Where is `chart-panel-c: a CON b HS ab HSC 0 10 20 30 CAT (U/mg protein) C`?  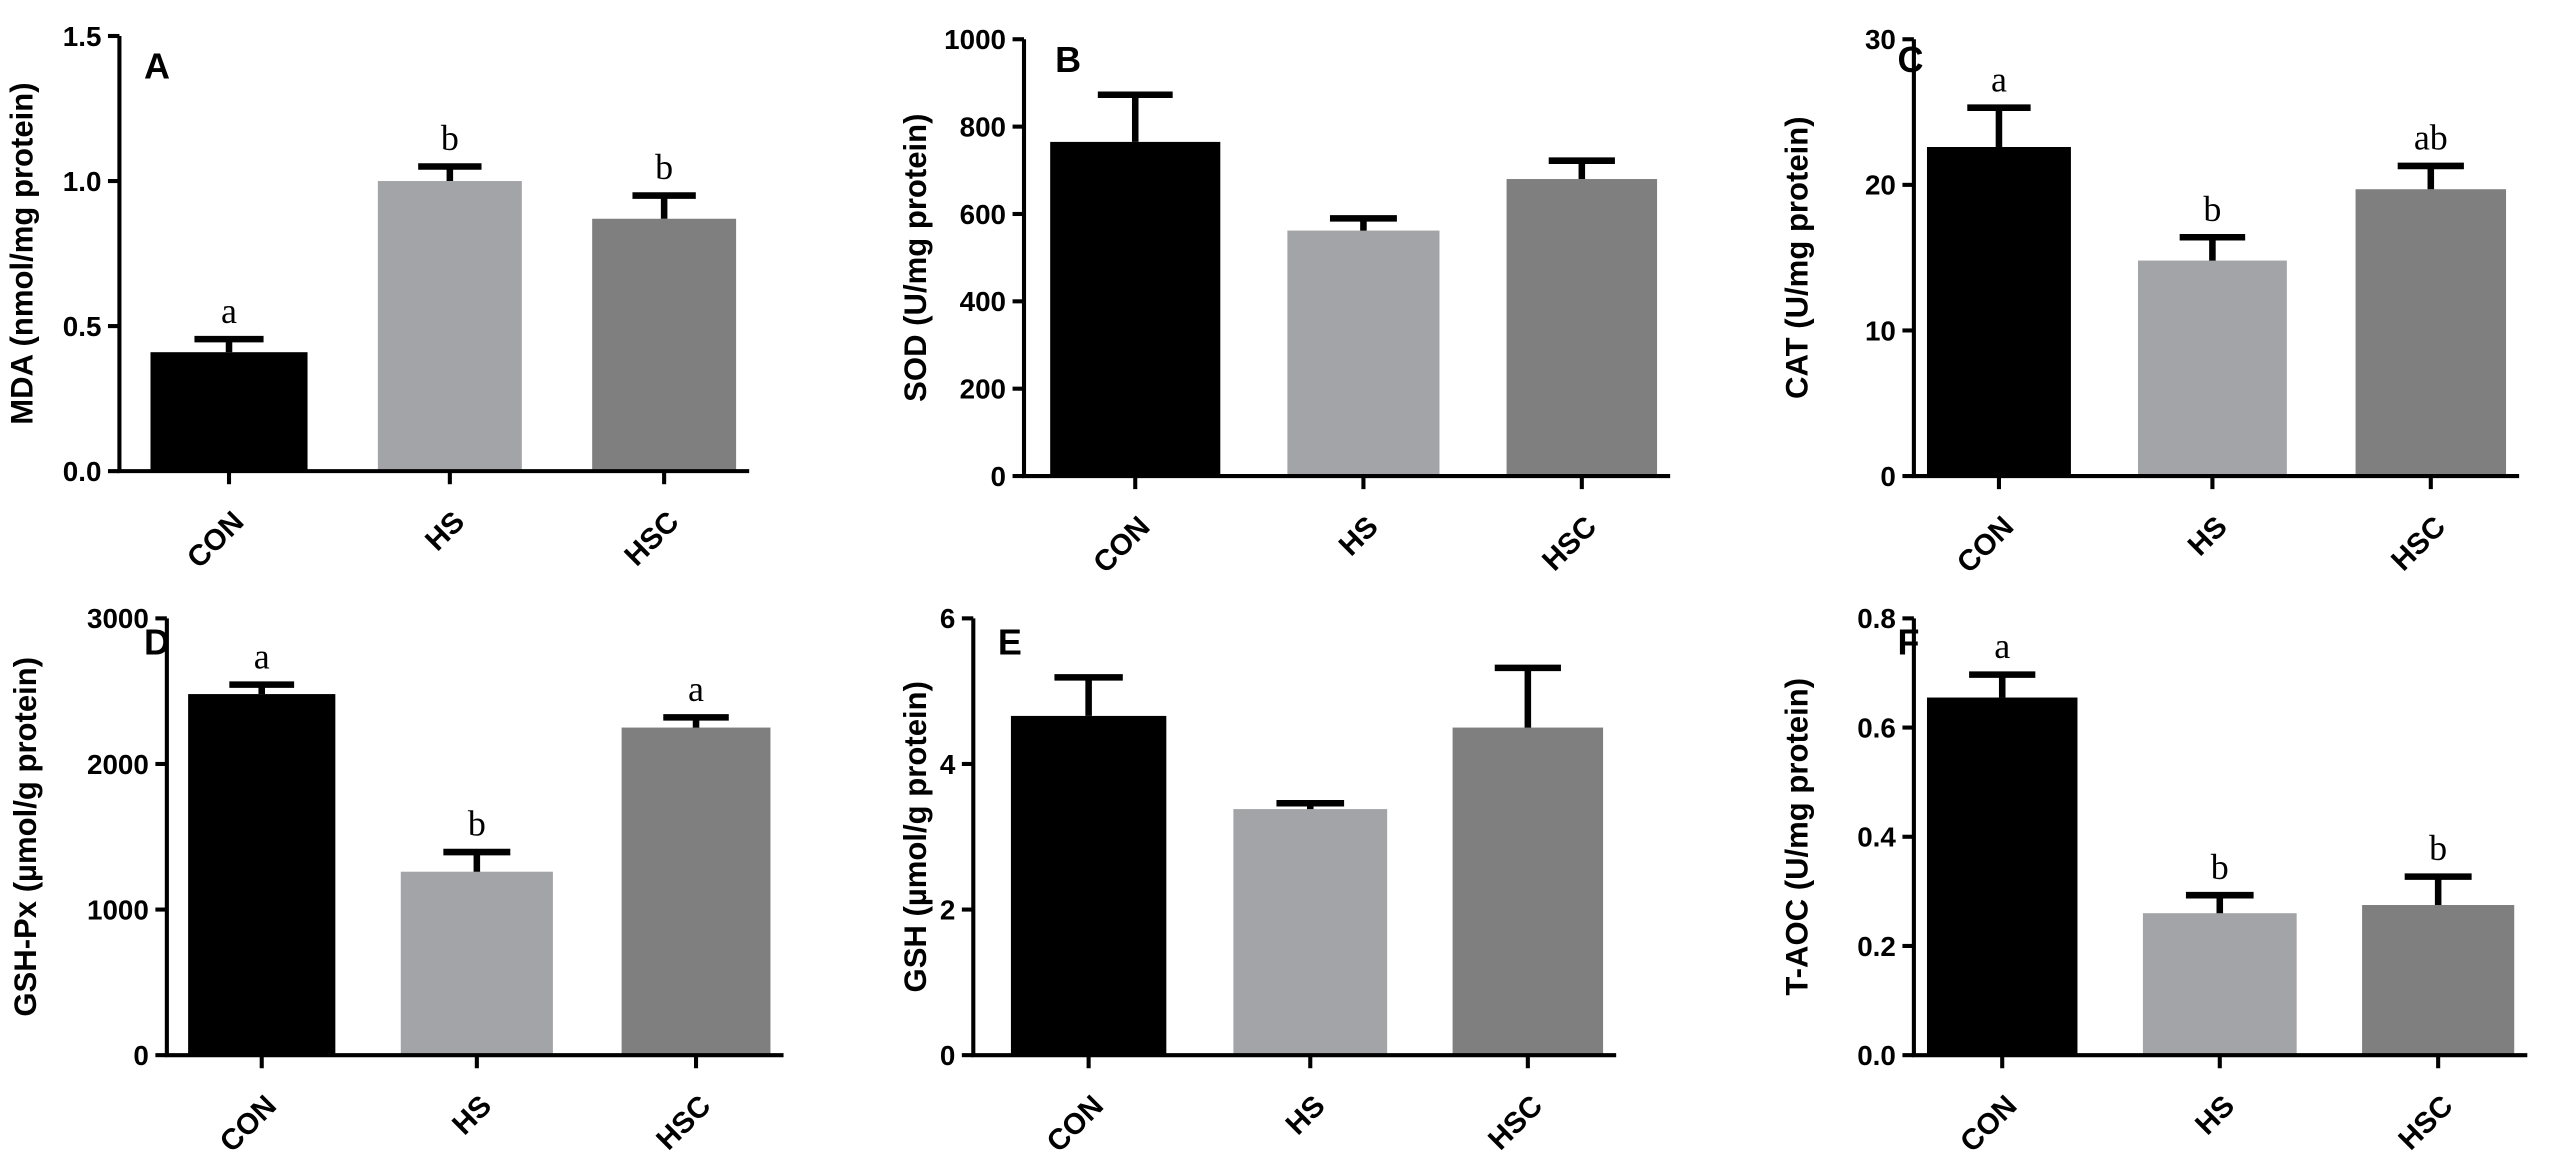 chart-panel-c: a CON b HS ab HSC 0 10 20 30 CAT (U/mg protein) C is located at coordinates (2150, 302).